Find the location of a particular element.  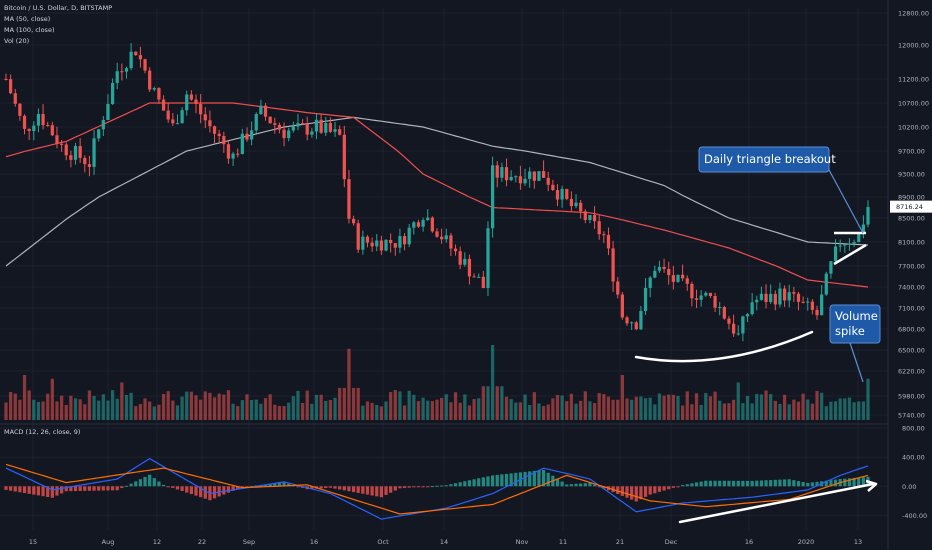

time-tick-label-4: Sep is located at coordinates (249, 542).